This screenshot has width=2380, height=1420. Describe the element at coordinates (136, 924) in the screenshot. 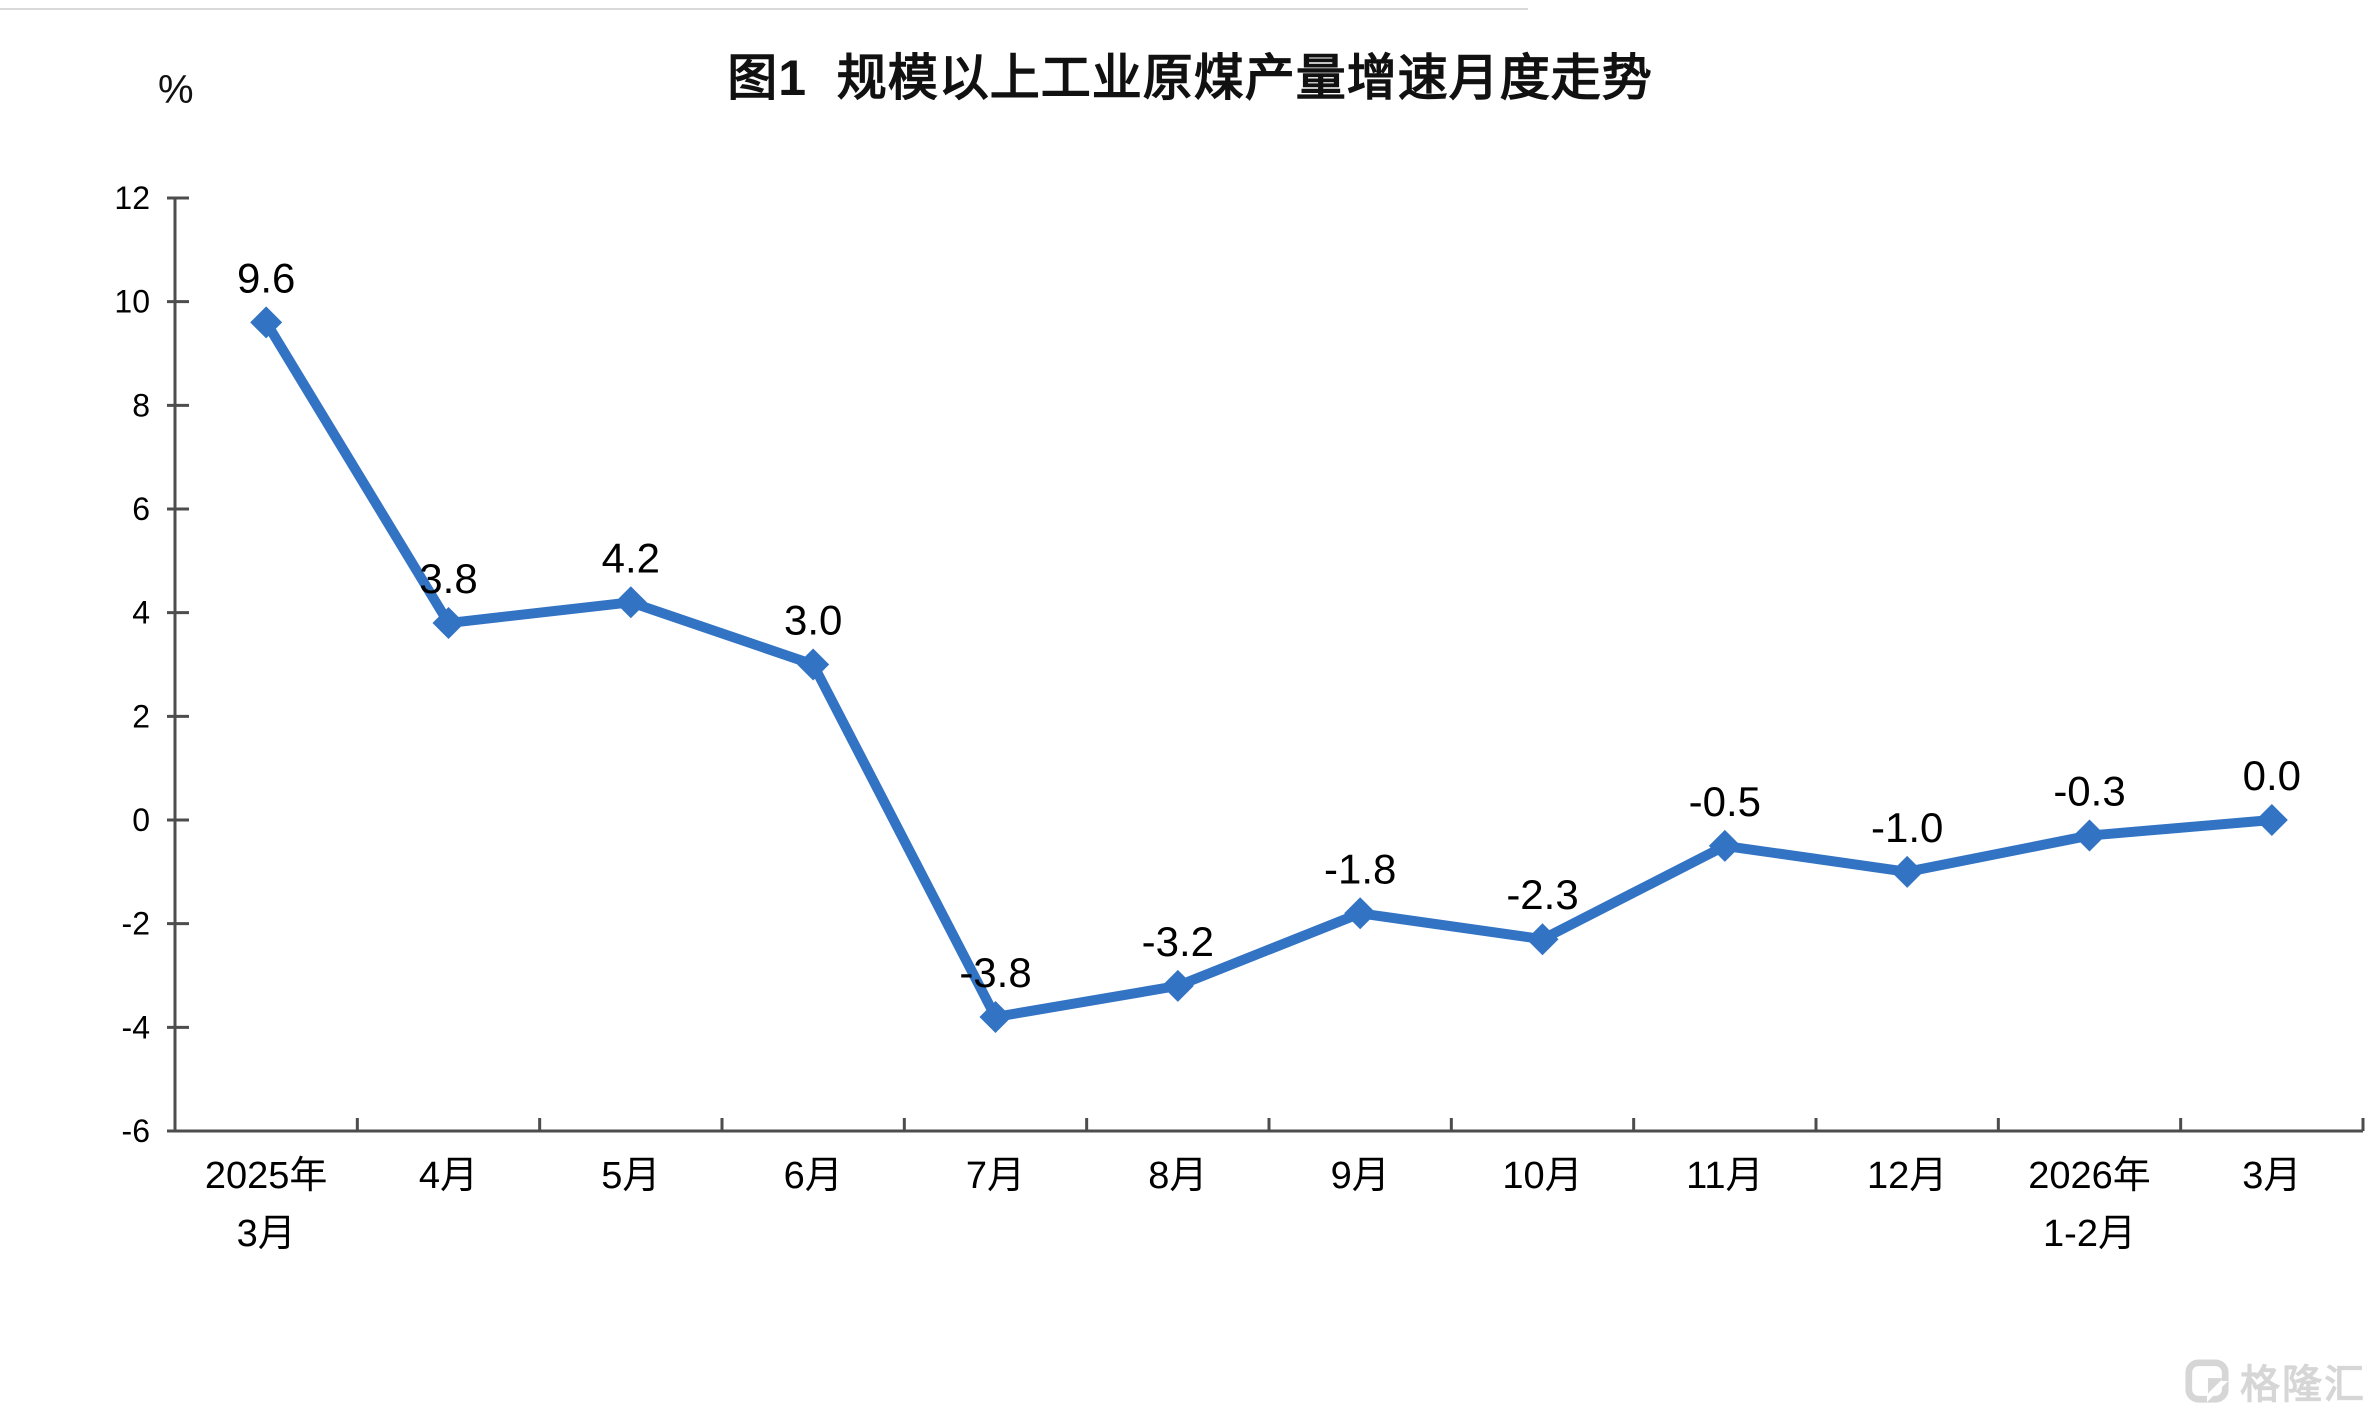

I see `y-axis-tick-label: -2` at that location.